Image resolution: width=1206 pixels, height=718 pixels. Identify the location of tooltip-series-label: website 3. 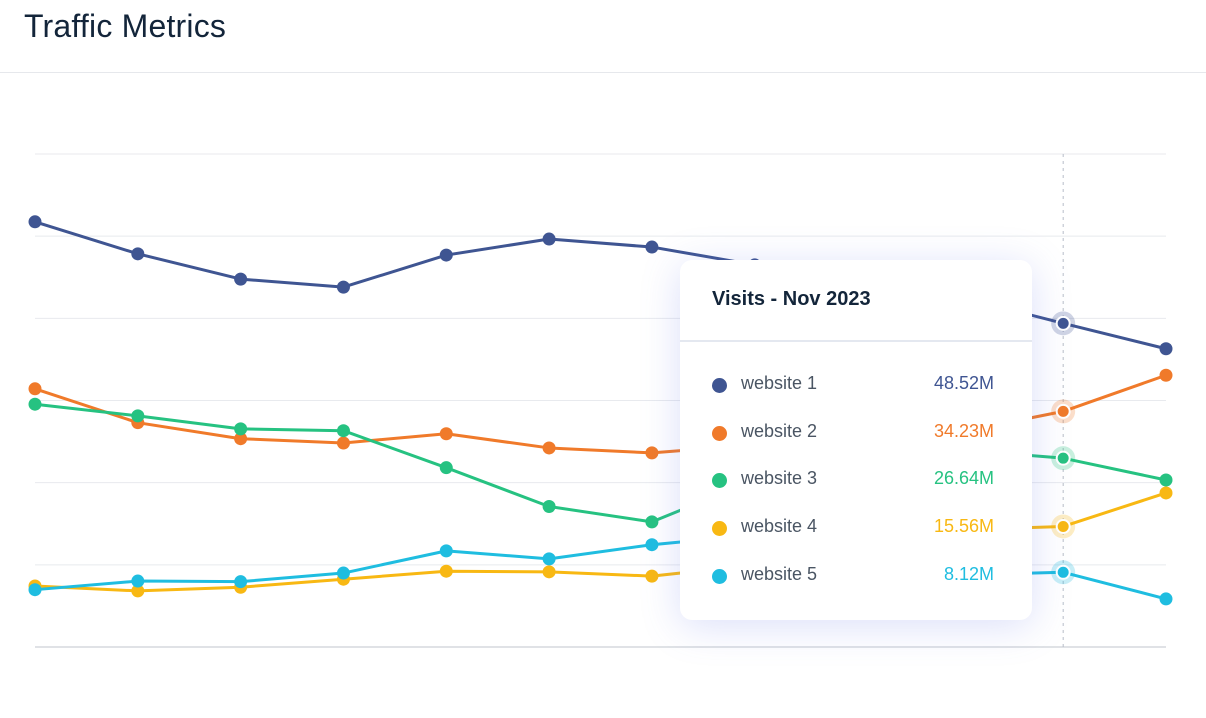
(779, 478).